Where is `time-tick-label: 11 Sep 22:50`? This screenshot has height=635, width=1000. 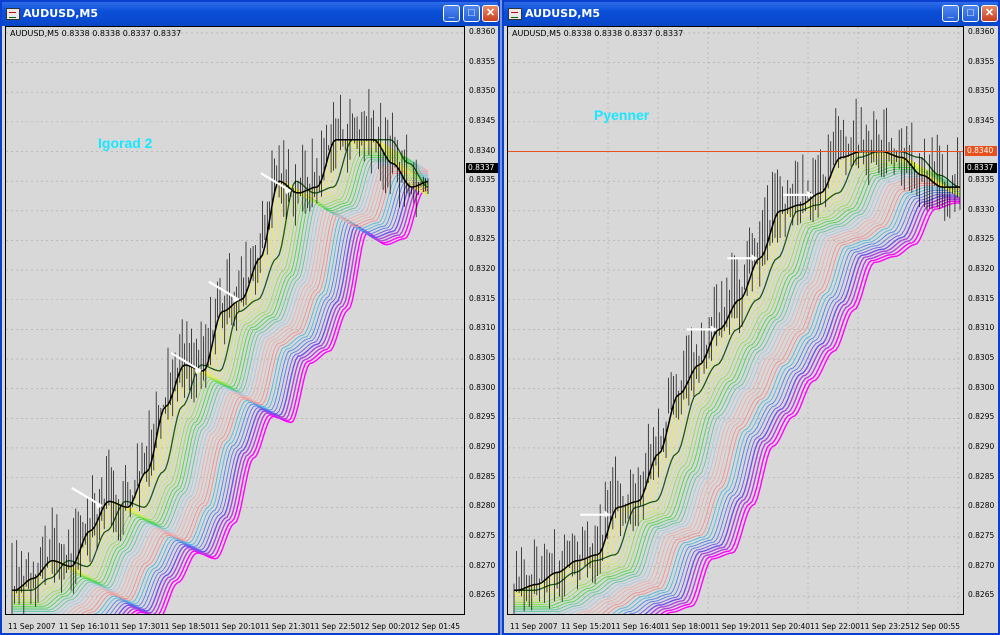 time-tick-label: 11 Sep 22:50 is located at coordinates (335, 626).